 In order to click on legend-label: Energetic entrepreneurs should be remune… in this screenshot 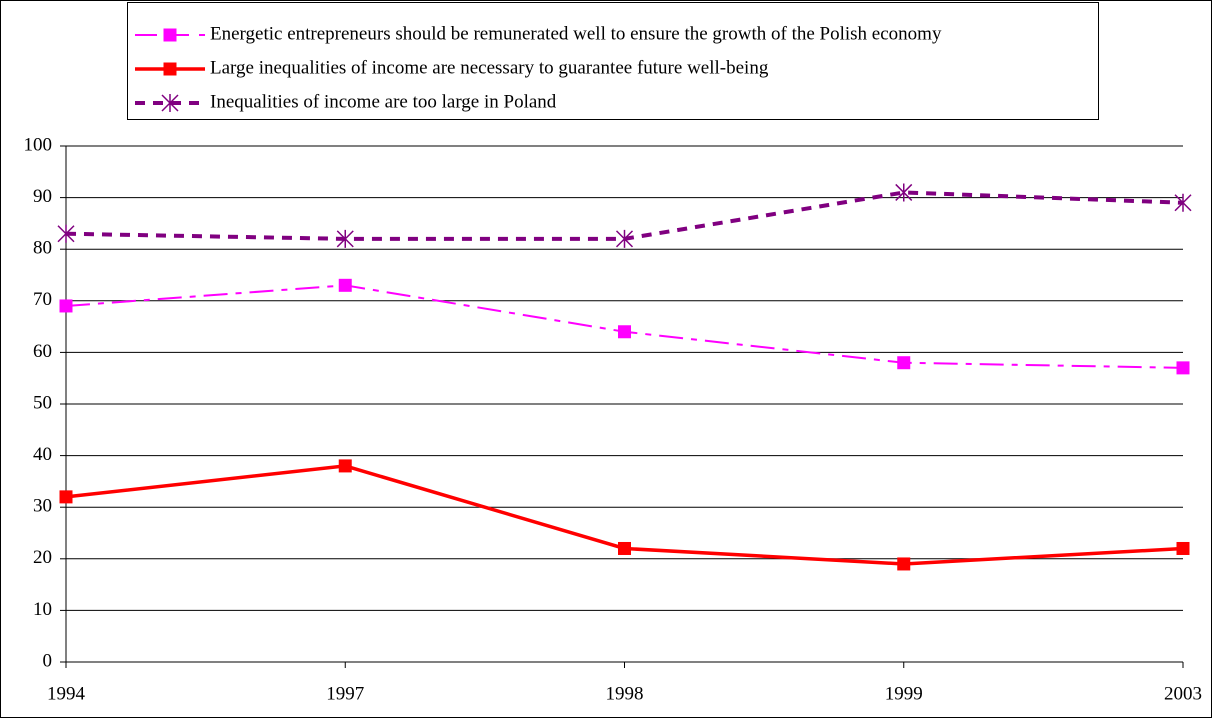, I will do `click(576, 33)`.